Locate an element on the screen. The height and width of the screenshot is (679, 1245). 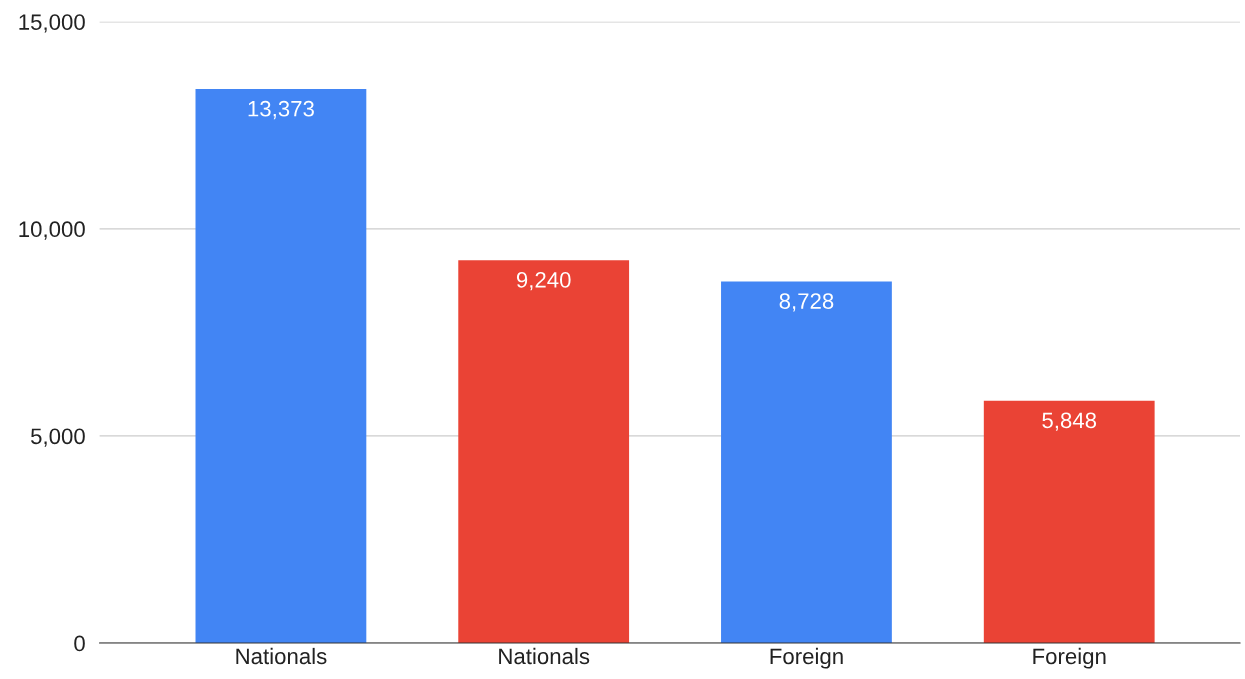
data-label: 13,373 is located at coordinates (281, 110).